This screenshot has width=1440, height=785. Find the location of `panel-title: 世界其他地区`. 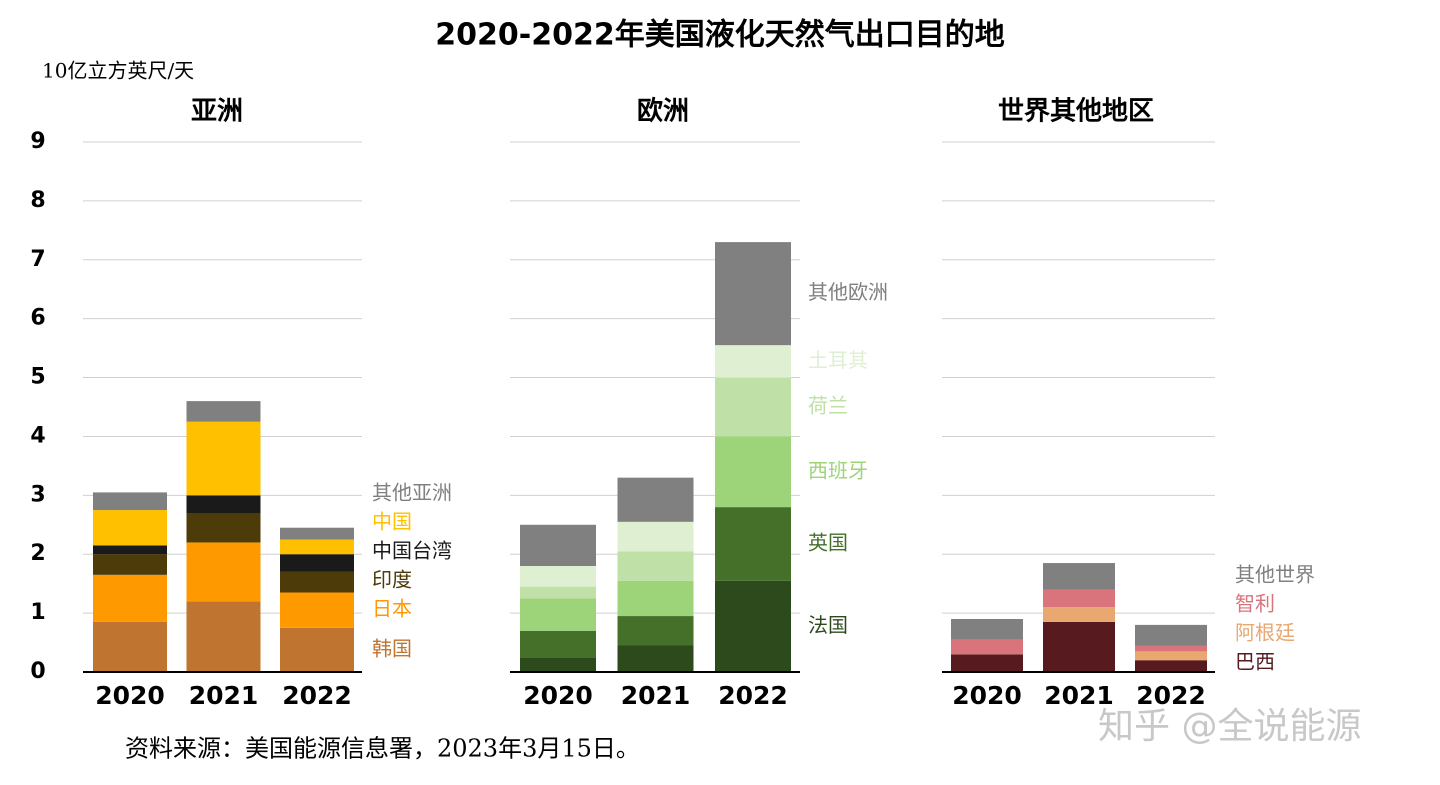

panel-title: 世界其他地区 is located at coordinates (1076, 112).